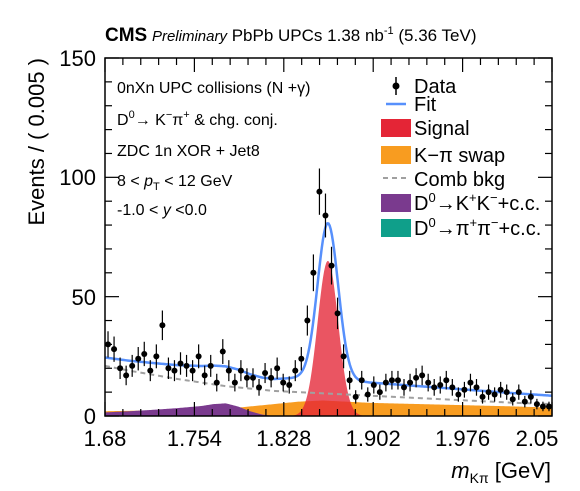 The width and height of the screenshot is (580, 491). I want to click on y-tick-label: 150, so click(77, 58).